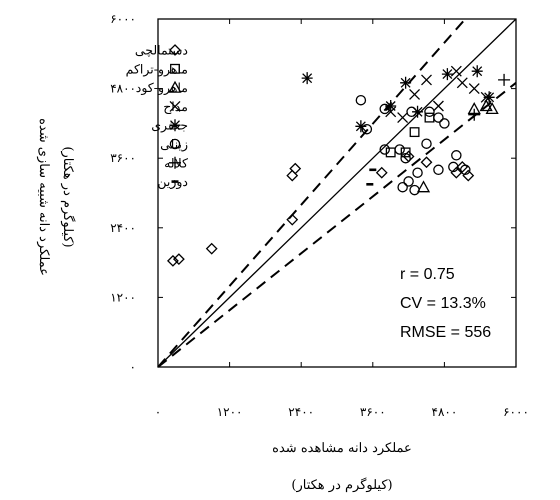 Image resolution: width=560 pixels, height=500 pixels. Describe the element at coordinates (158, 412) in the screenshot. I see `x-tick-label: ۰` at that location.